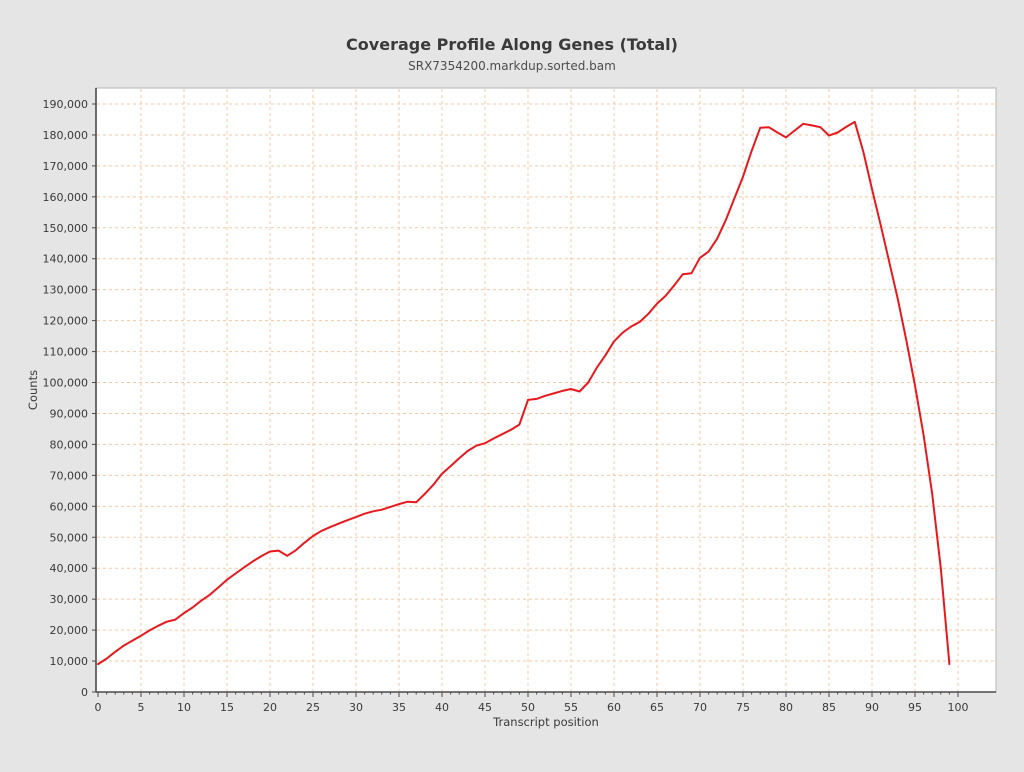 This screenshot has height=772, width=1024. Describe the element at coordinates (69, 661) in the screenshot. I see `y-tick-label: 10,000` at that location.